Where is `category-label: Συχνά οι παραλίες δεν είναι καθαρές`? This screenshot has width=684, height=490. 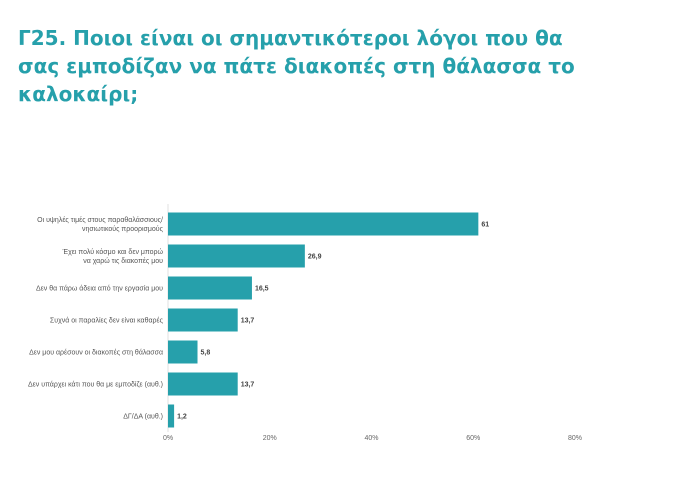 category-label: Συχνά οι παραλίες δεν είναι καθαρές is located at coordinates (107, 321).